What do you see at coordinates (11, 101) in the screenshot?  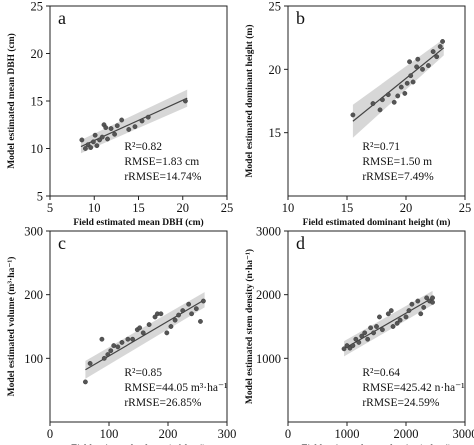 I see `y-axis-title: Model estimated mean DBH (cm)` at bounding box center [11, 101].